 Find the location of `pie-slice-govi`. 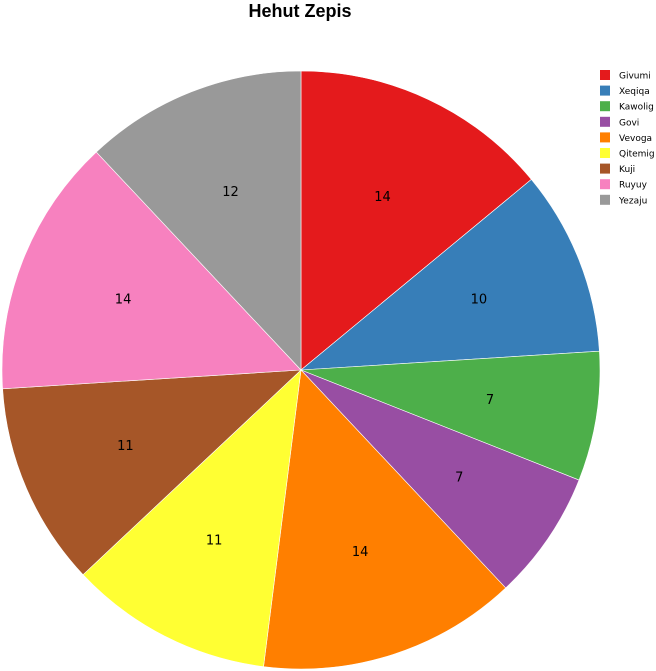

pie-slice-govi is located at coordinates (440, 479).